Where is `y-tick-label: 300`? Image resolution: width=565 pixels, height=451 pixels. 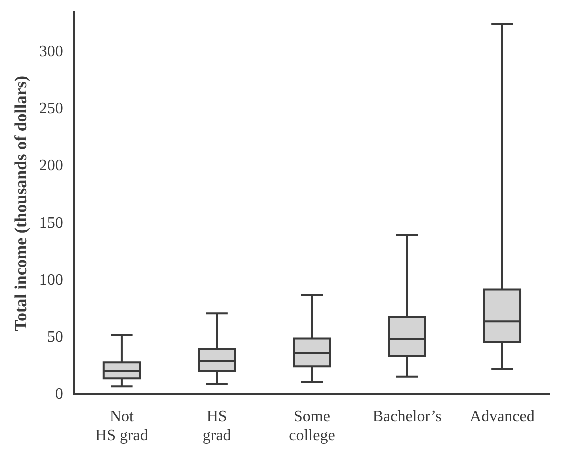 y-tick-label: 300 is located at coordinates (51, 52).